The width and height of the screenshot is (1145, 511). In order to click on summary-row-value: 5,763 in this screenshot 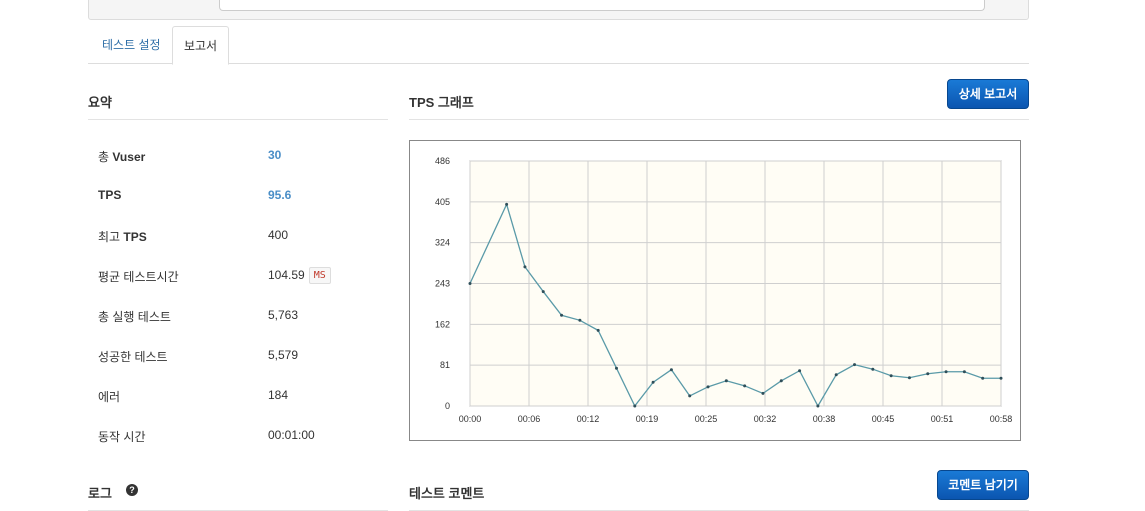, I will do `click(283, 315)`.